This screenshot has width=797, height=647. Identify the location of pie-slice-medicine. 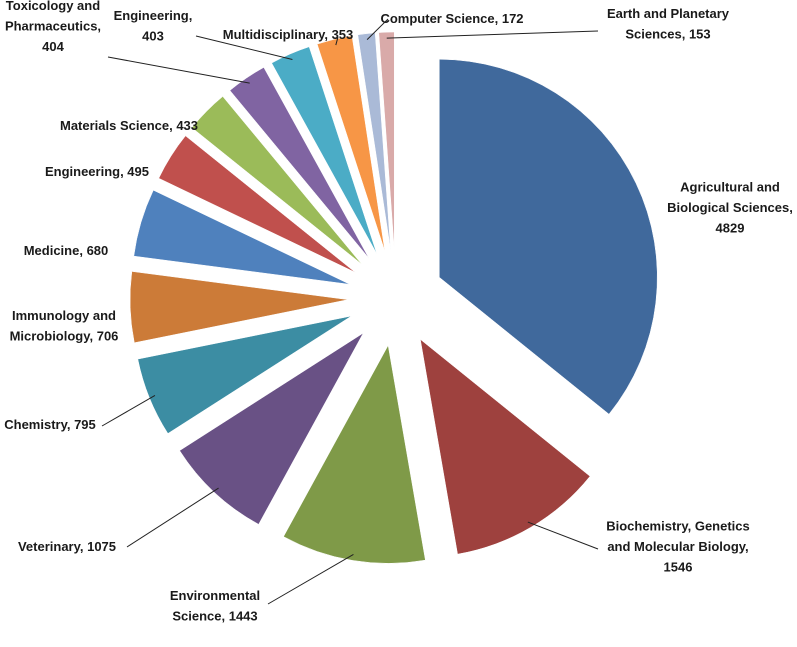
(242, 237).